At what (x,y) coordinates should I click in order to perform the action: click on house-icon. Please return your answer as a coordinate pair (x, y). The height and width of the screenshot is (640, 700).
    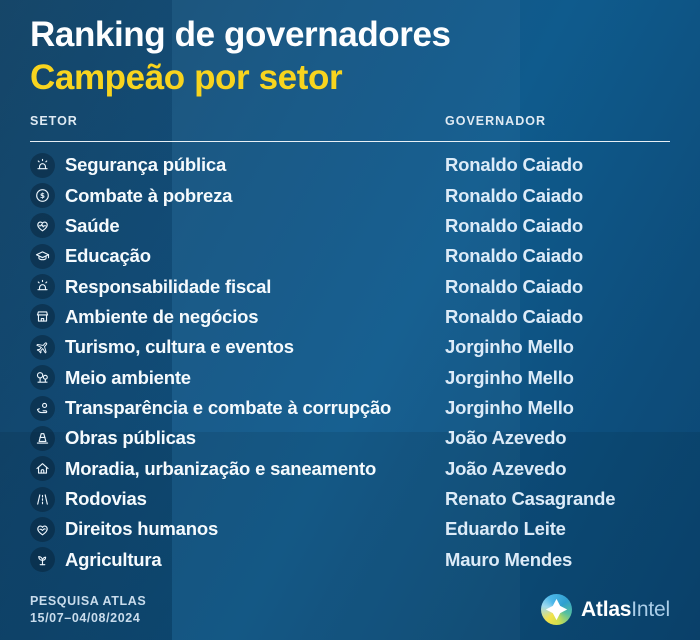
    Looking at the image, I should click on (42, 469).